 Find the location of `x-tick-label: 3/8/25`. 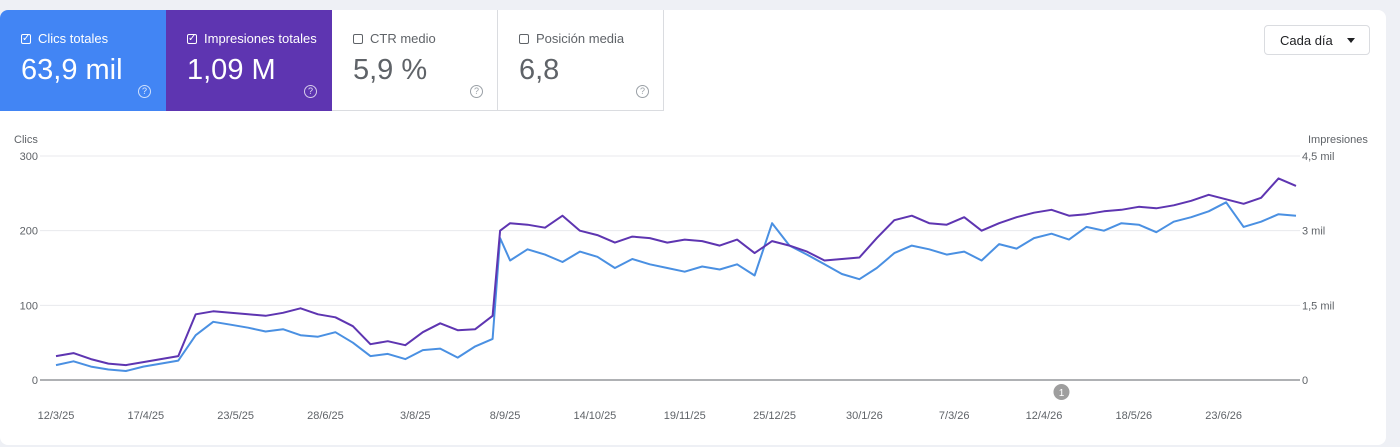

x-tick-label: 3/8/25 is located at coordinates (415, 416).